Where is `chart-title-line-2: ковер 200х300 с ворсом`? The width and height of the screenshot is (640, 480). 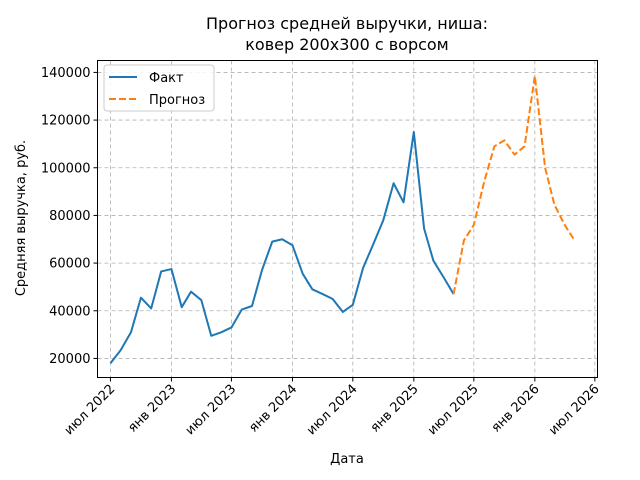 chart-title-line-2: ковер 200х300 с ворсом is located at coordinates (347, 44).